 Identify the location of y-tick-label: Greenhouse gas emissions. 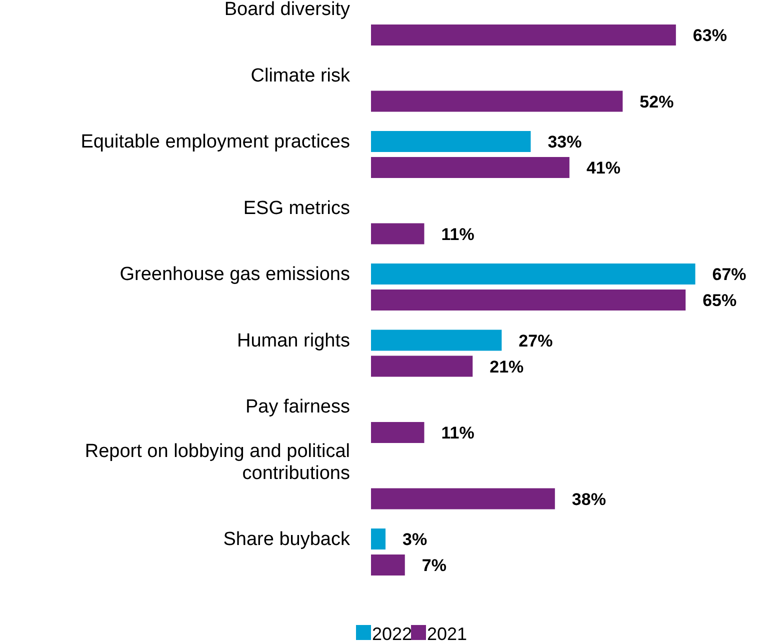
(235, 274).